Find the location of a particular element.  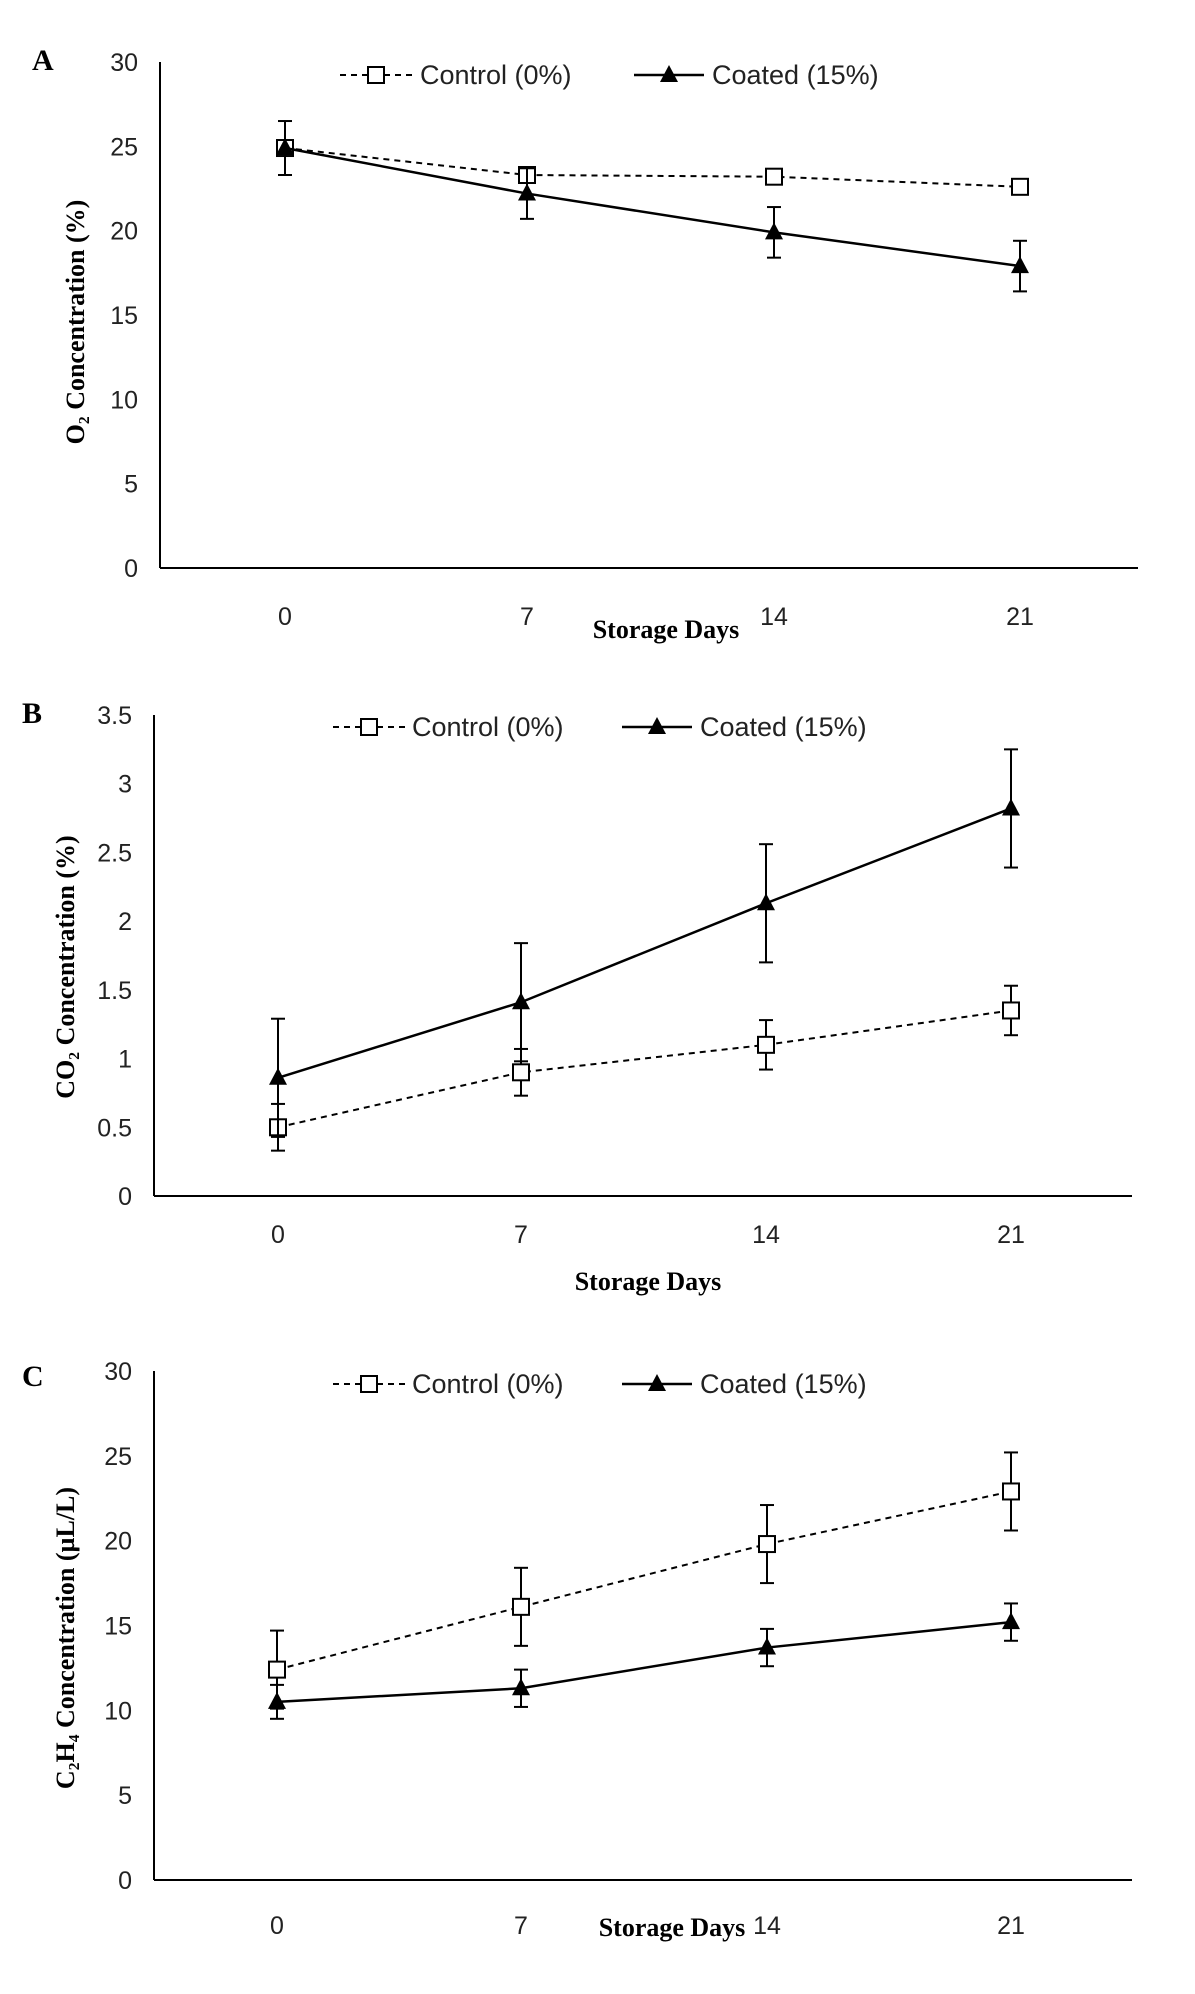

y-axis-title: CO₂ Concentration (%) is located at coordinates (65, 966).